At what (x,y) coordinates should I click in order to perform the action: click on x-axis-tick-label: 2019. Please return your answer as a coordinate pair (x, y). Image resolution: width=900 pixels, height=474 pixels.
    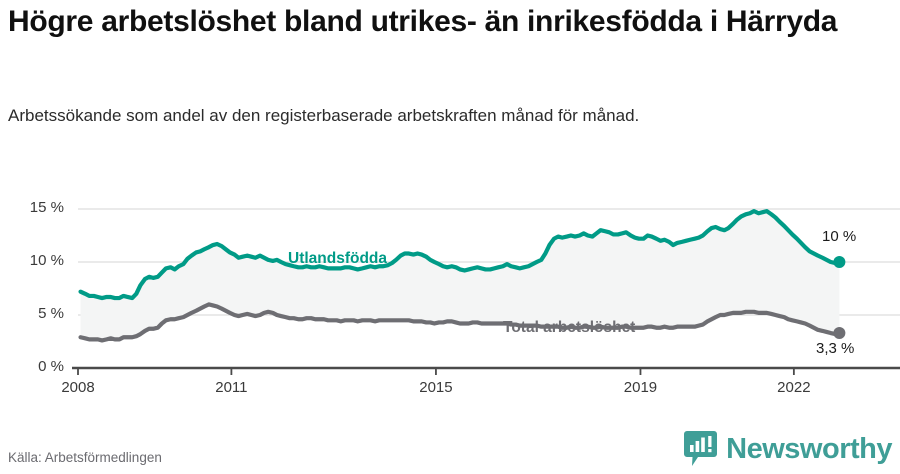
    Looking at the image, I should click on (640, 387).